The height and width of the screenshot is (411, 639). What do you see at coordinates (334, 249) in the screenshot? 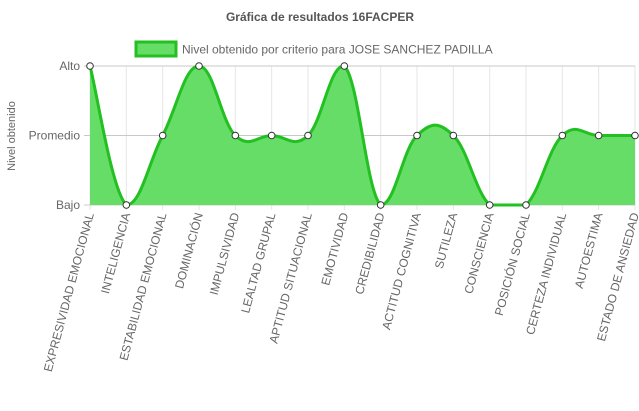
I see `x-tick-label: EMOTIVIDAD` at bounding box center [334, 249].